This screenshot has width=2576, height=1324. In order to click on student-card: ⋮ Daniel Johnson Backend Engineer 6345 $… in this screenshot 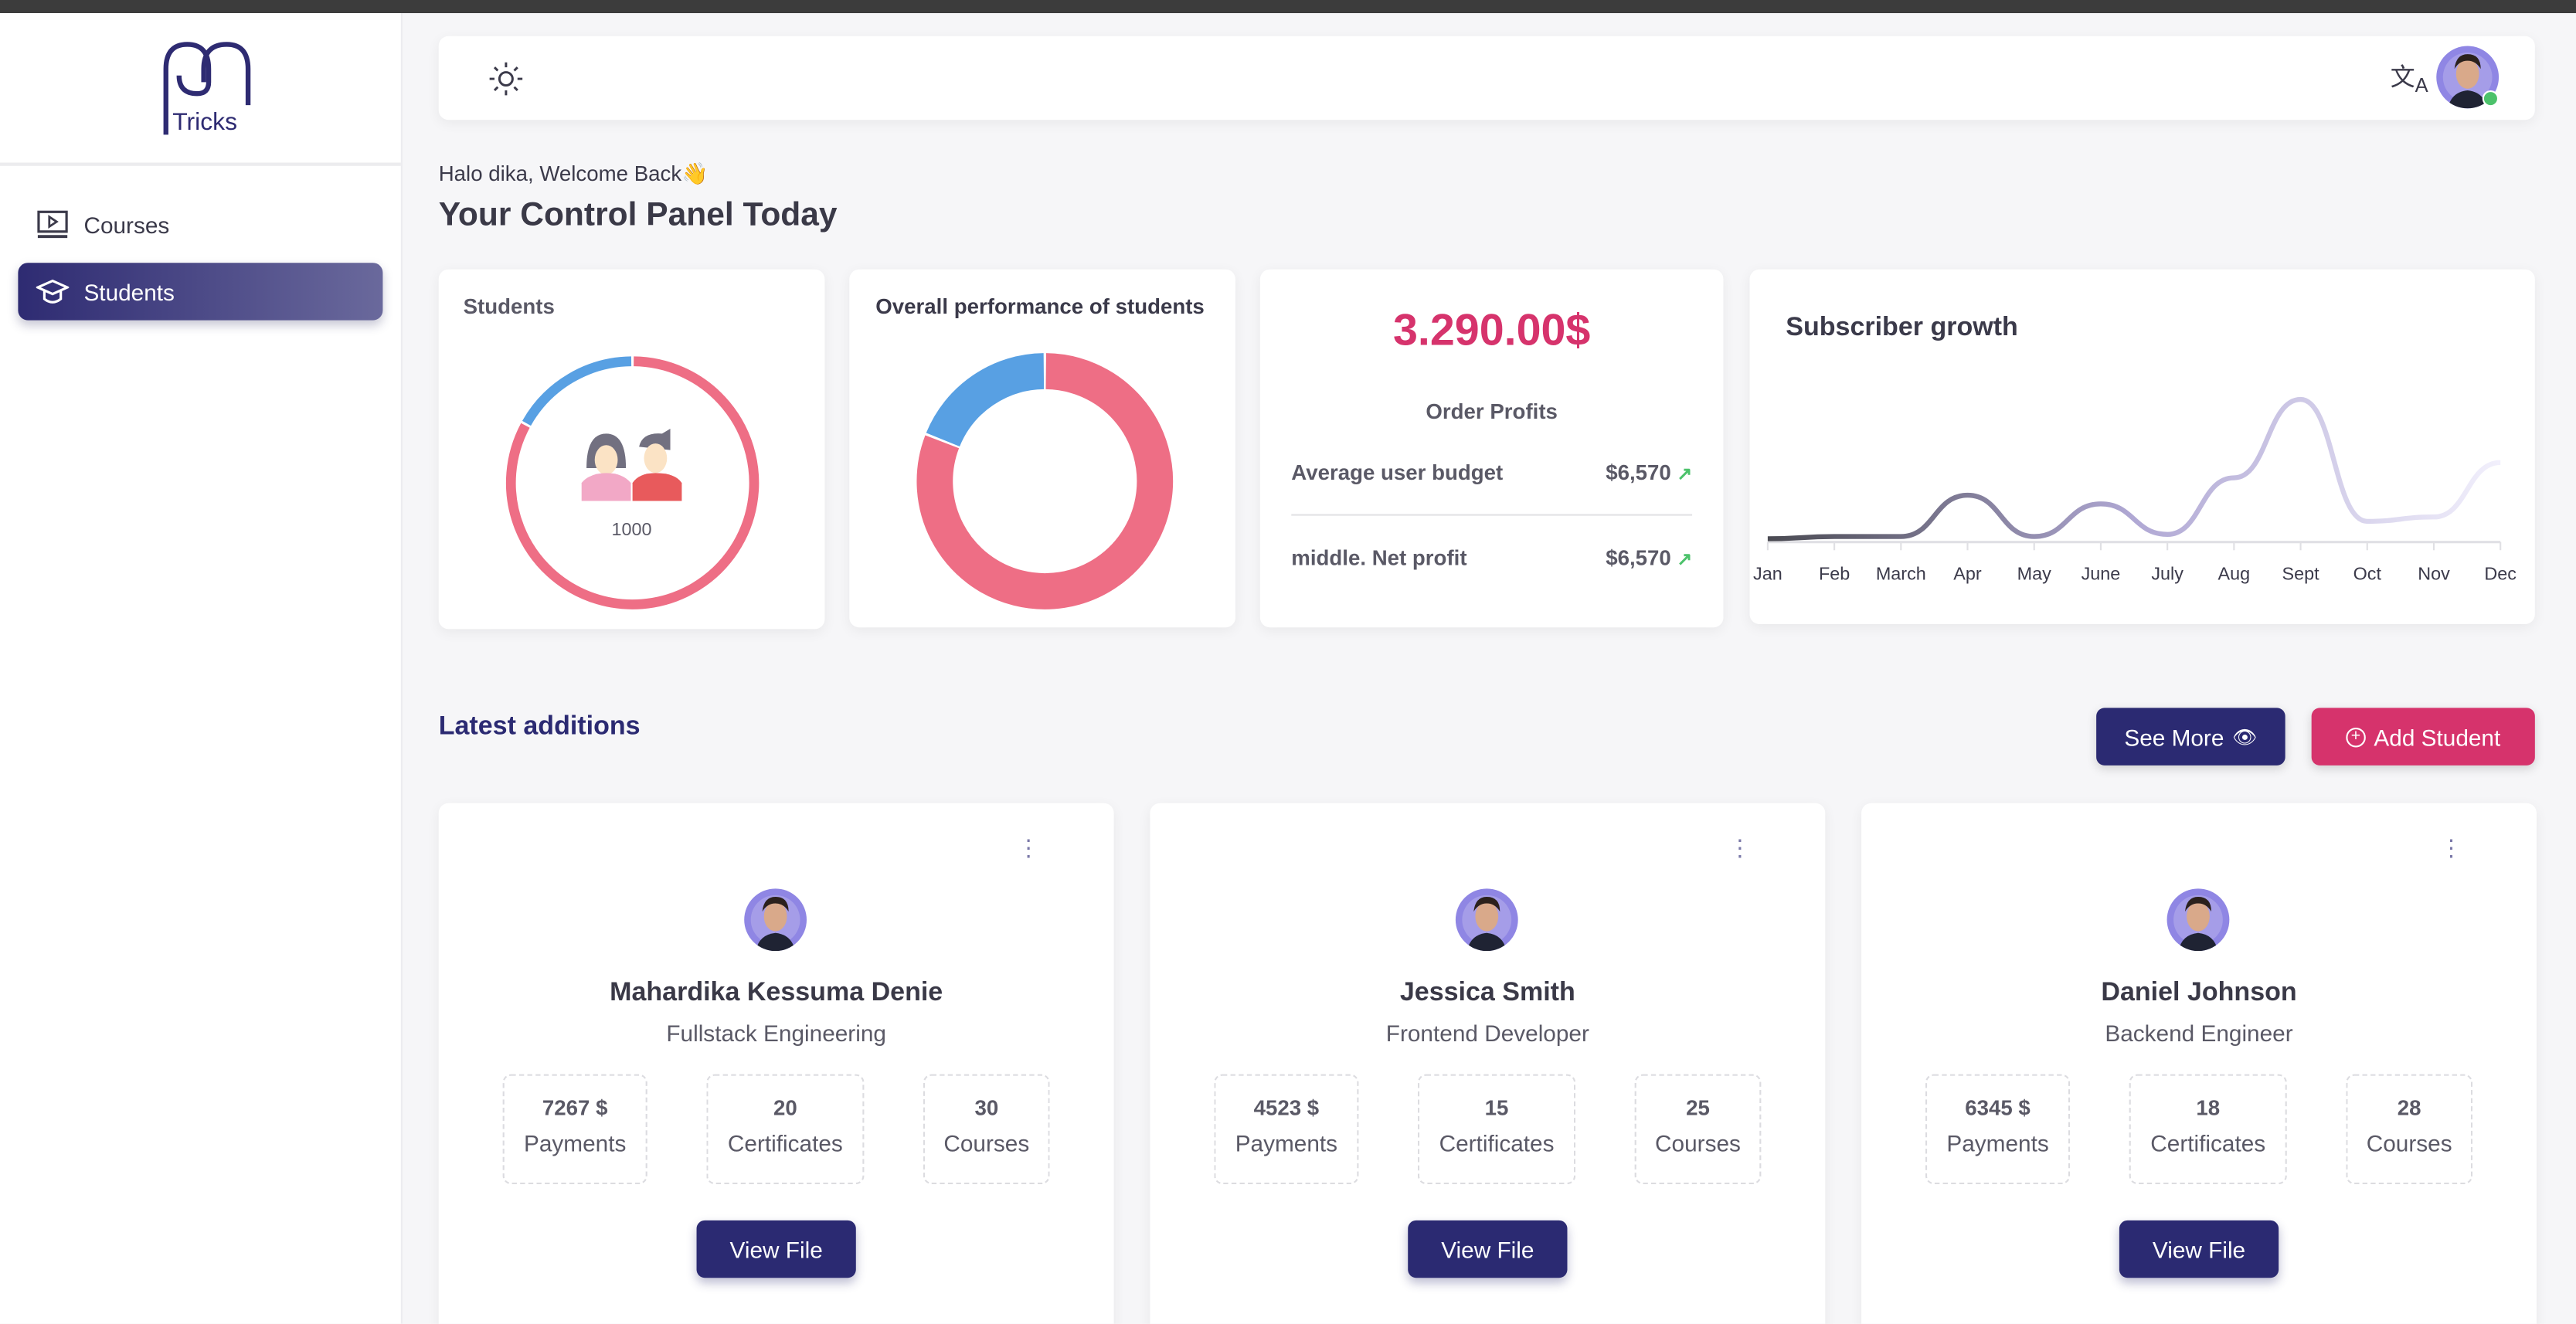, I will do `click(2199, 1063)`.